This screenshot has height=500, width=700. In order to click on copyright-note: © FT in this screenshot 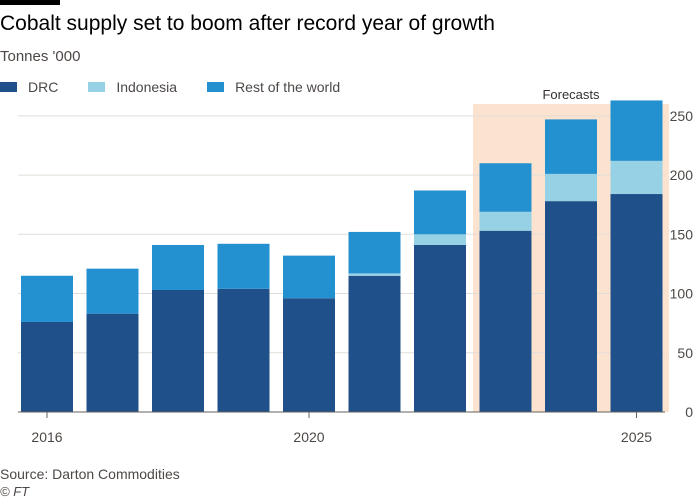, I will do `click(15, 491)`.